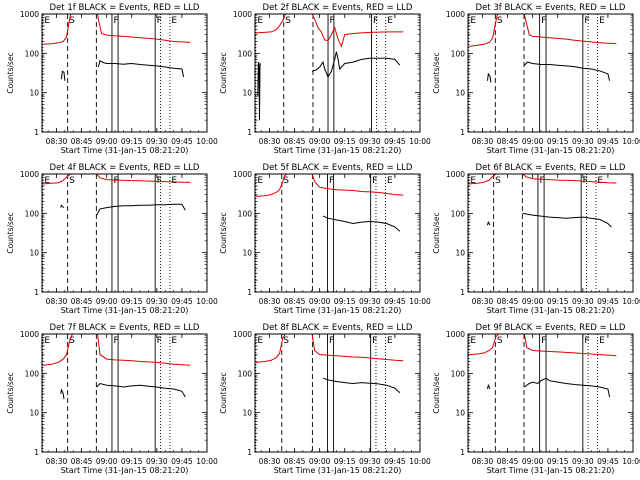 The width and height of the screenshot is (640, 480). I want to click on chart-title: Det 9f BLACK = Events, RED = LLD, so click(551, 328).